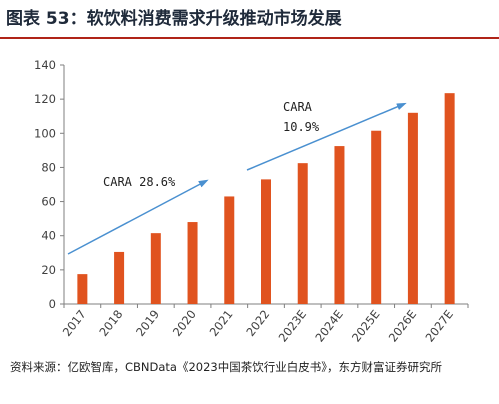 This screenshot has width=499, height=404. What do you see at coordinates (192, 263) in the screenshot?
I see `bar-2020` at bounding box center [192, 263].